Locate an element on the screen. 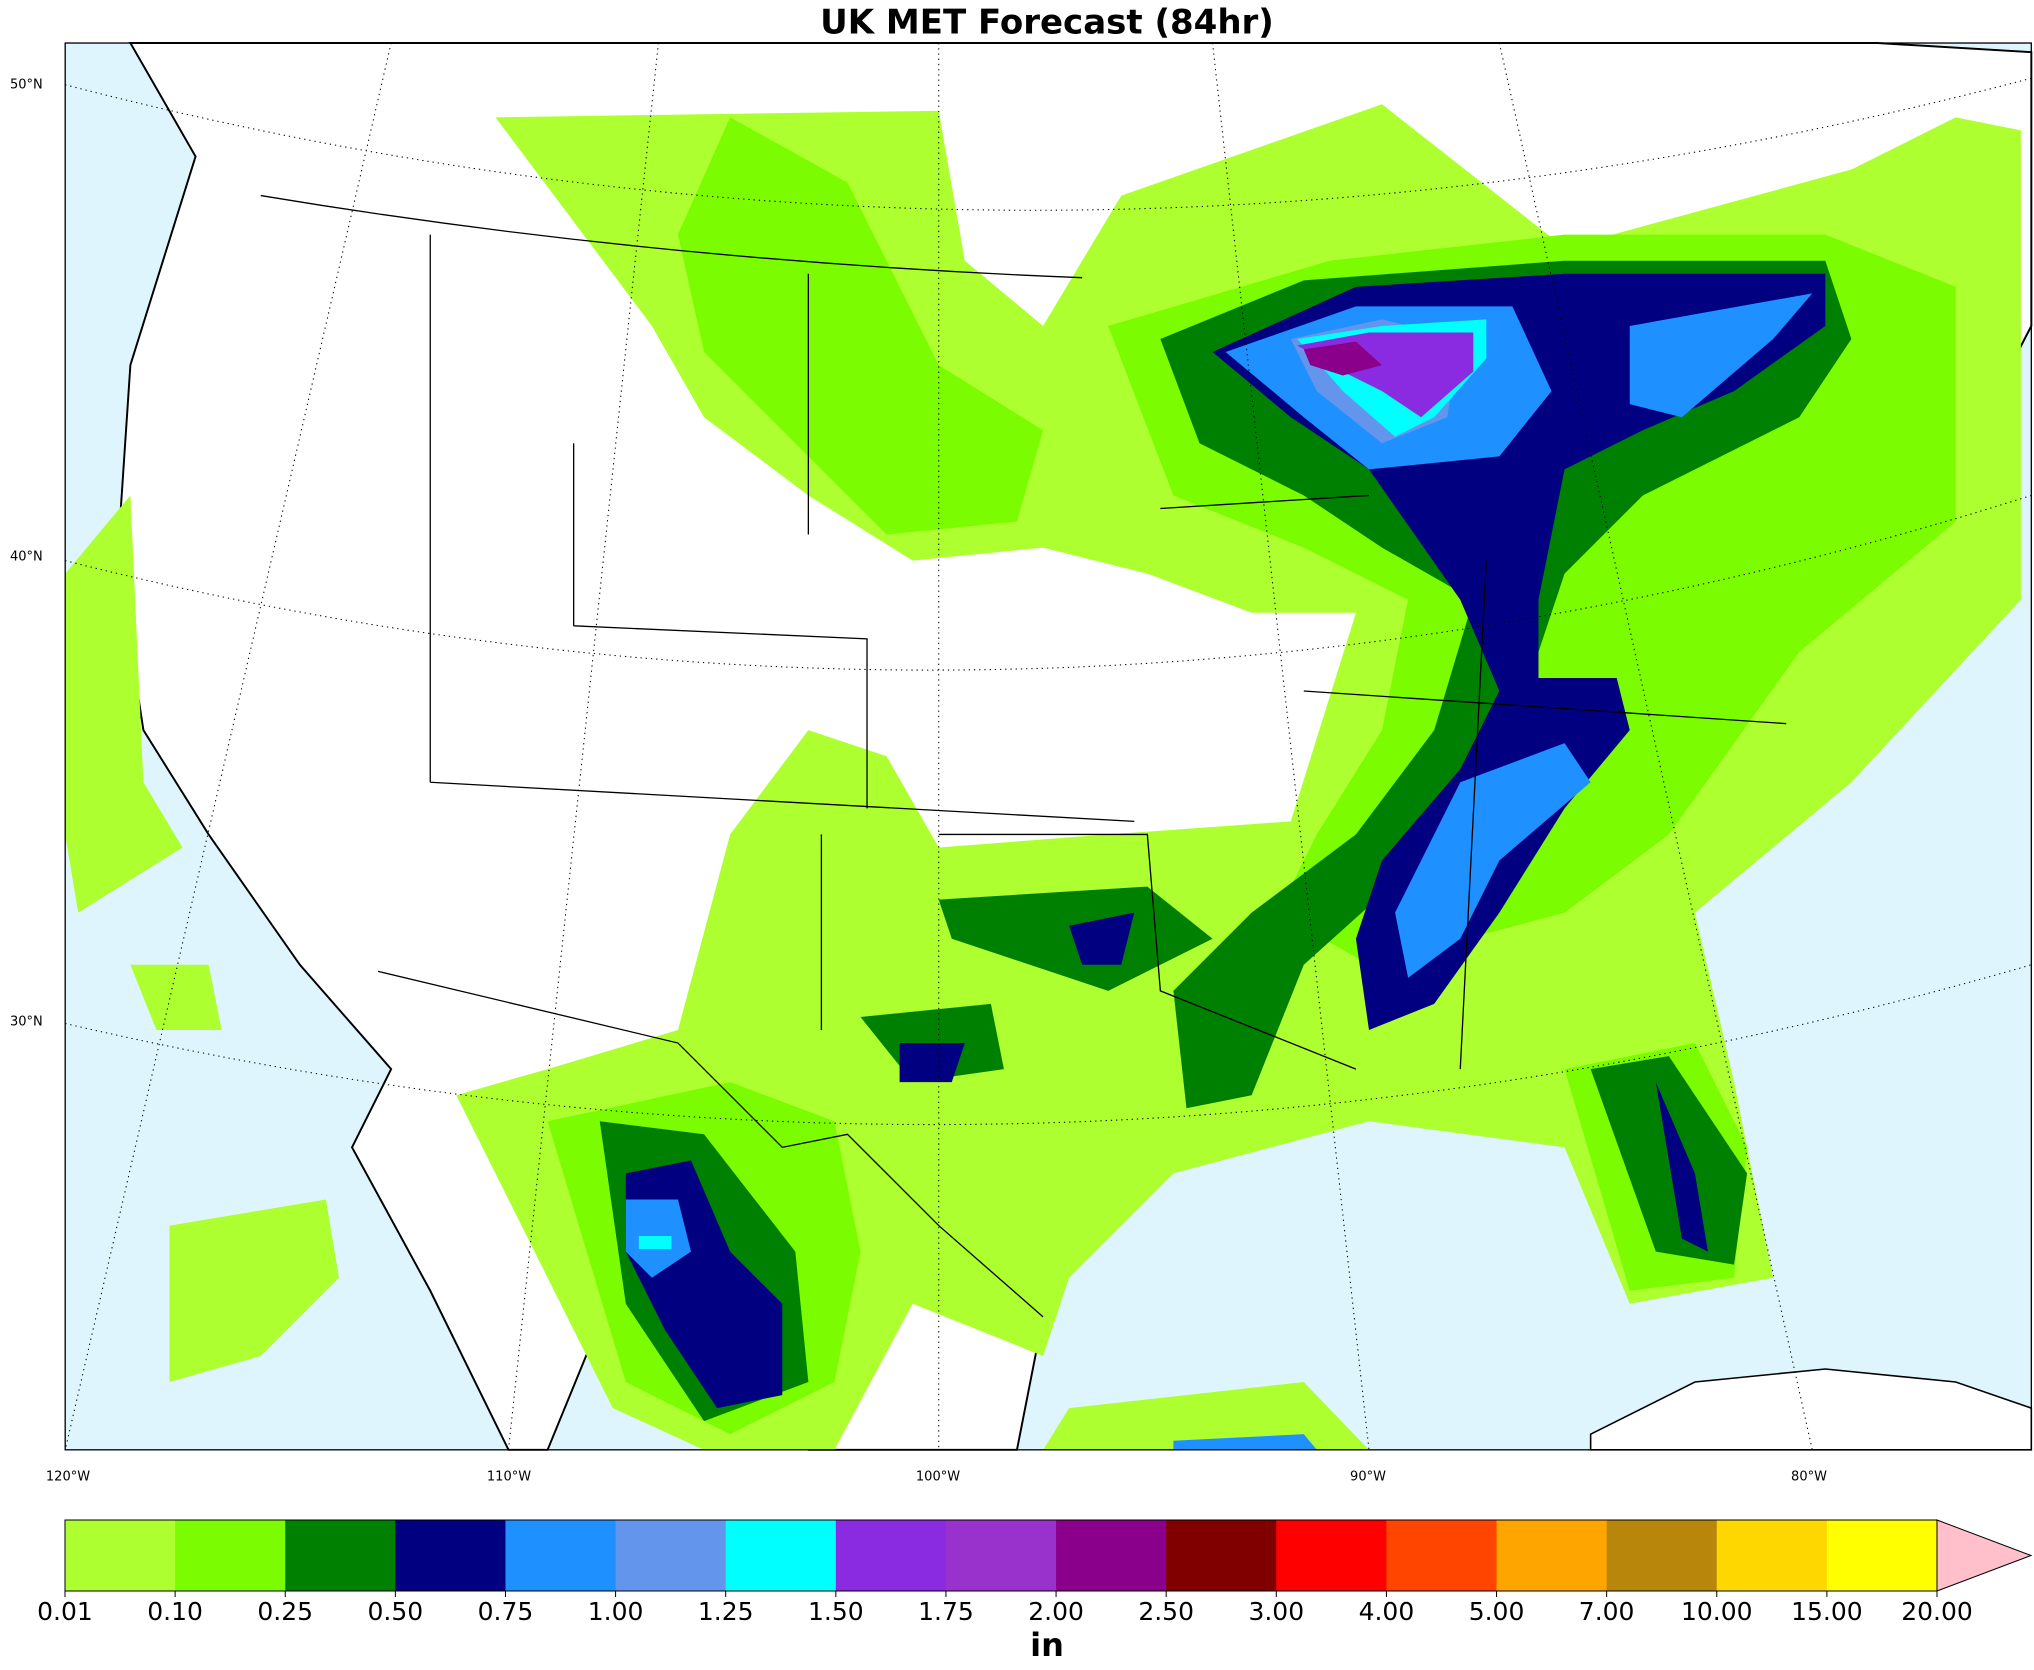 Image resolution: width=2034 pixels, height=1670 pixels. colorbar-tick-label: 1.25 is located at coordinates (726, 1611).